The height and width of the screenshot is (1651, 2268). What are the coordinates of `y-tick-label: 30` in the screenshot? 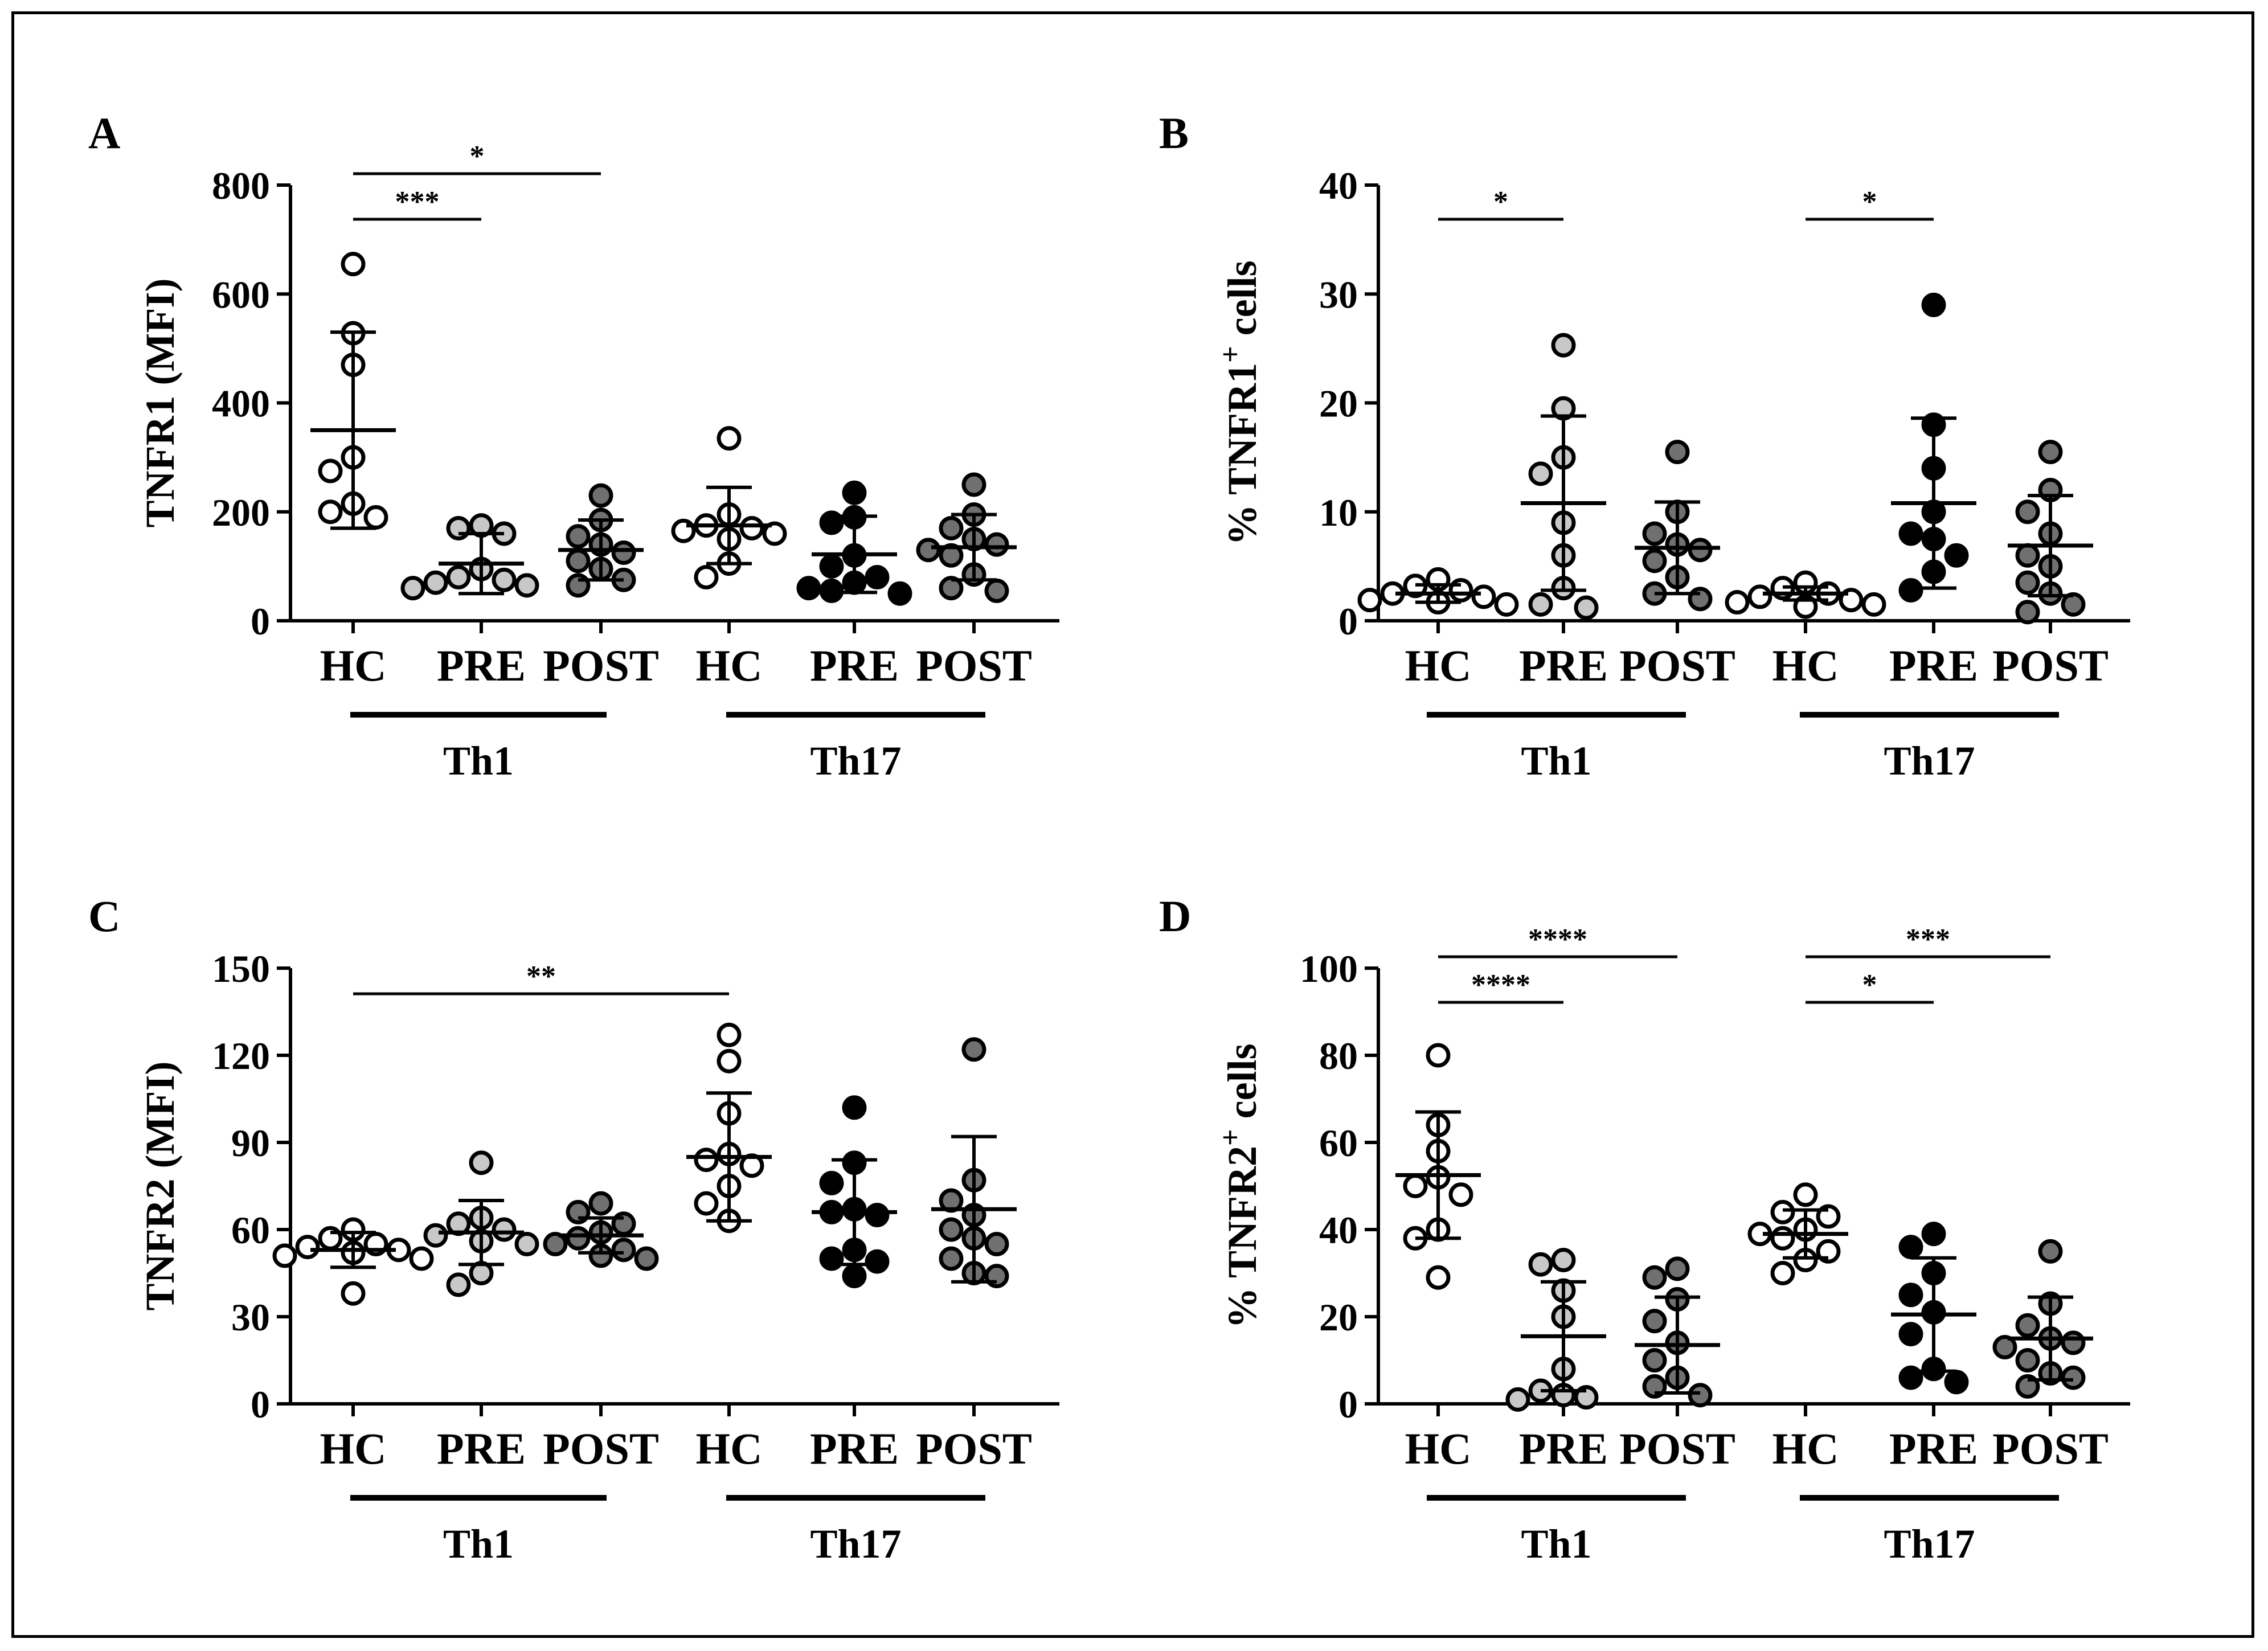 It's located at (250, 1317).